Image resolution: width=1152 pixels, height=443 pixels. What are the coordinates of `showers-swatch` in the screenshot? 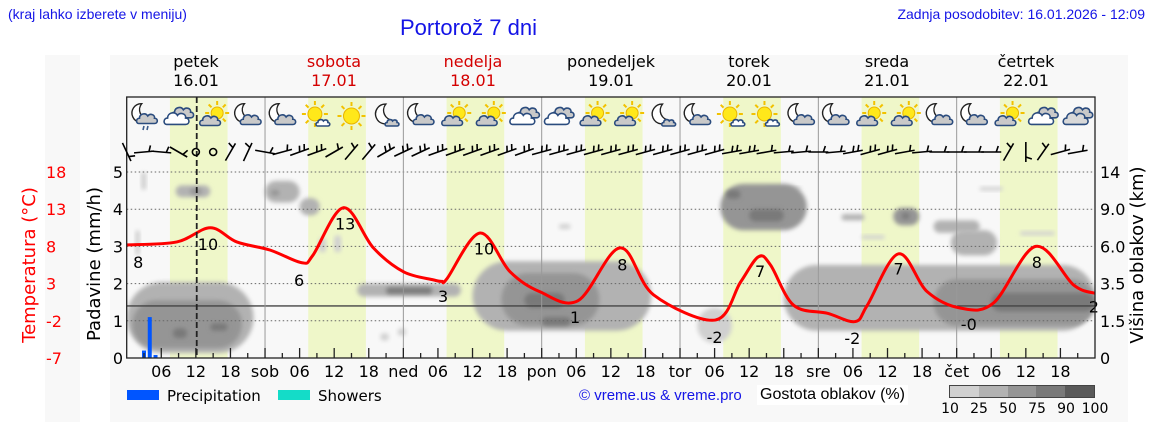 It's located at (294, 395).